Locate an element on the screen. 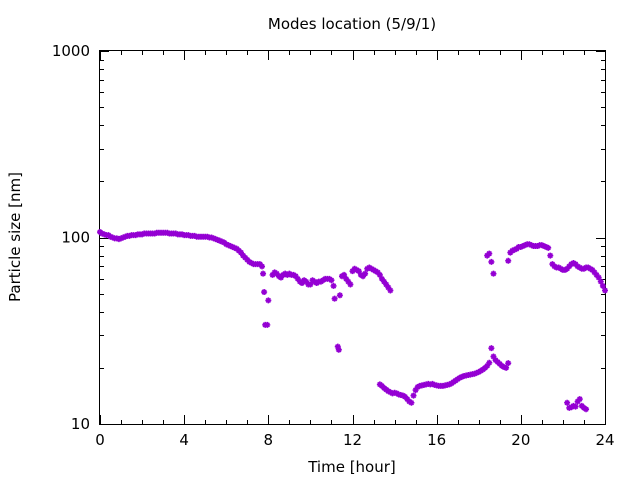 This screenshot has width=640, height=480. x-tick-label: 4 is located at coordinates (184, 440).